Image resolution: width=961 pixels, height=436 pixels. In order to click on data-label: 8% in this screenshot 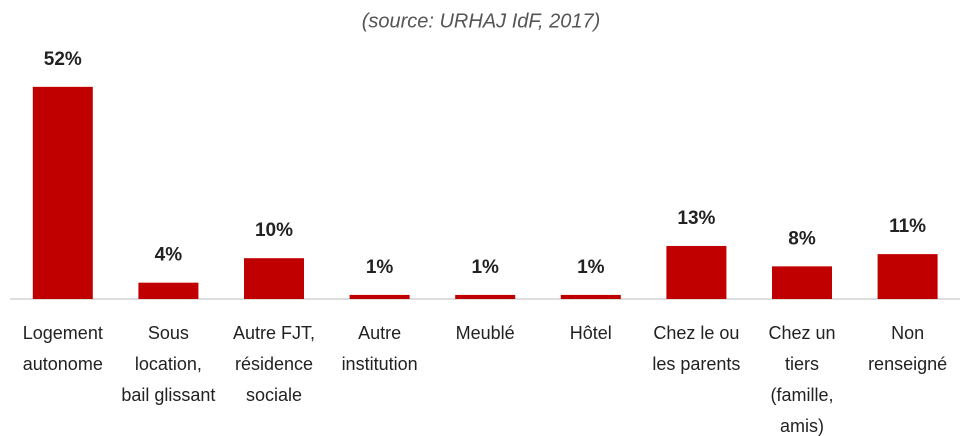, I will do `click(802, 238)`.